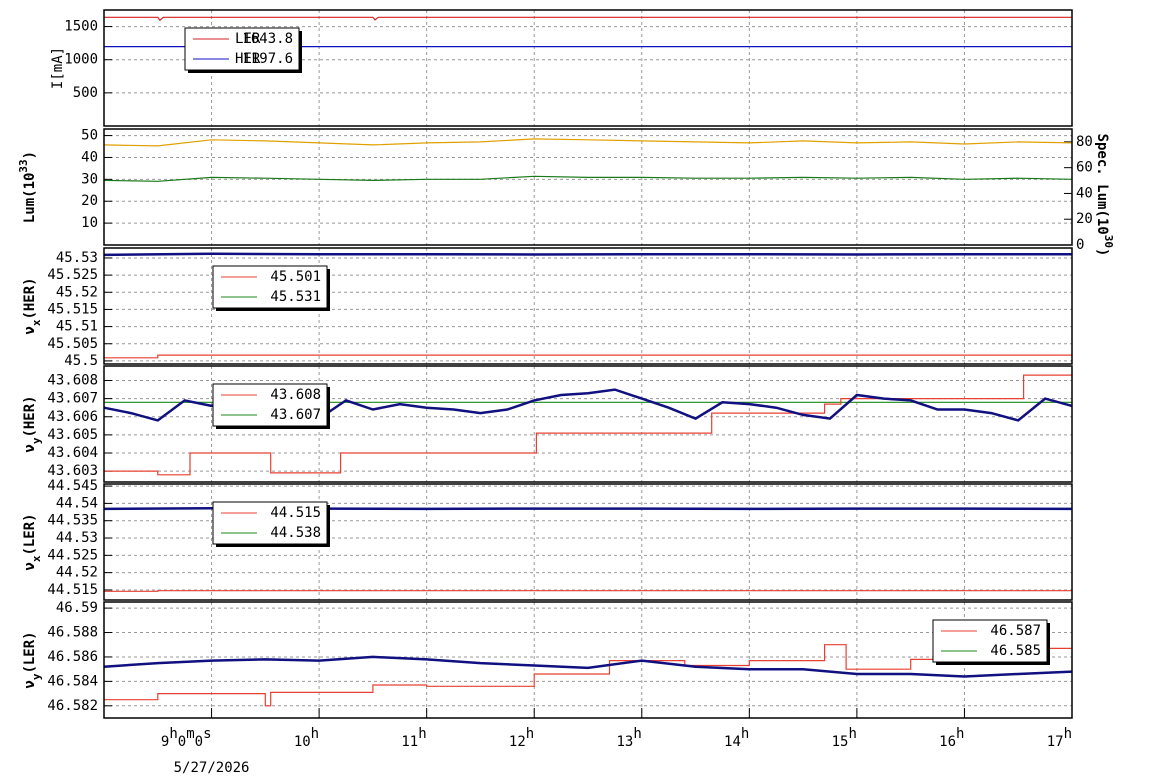 This screenshot has width=1154, height=782. Describe the element at coordinates (190, 734) in the screenshot. I see `label-part: m` at that location.